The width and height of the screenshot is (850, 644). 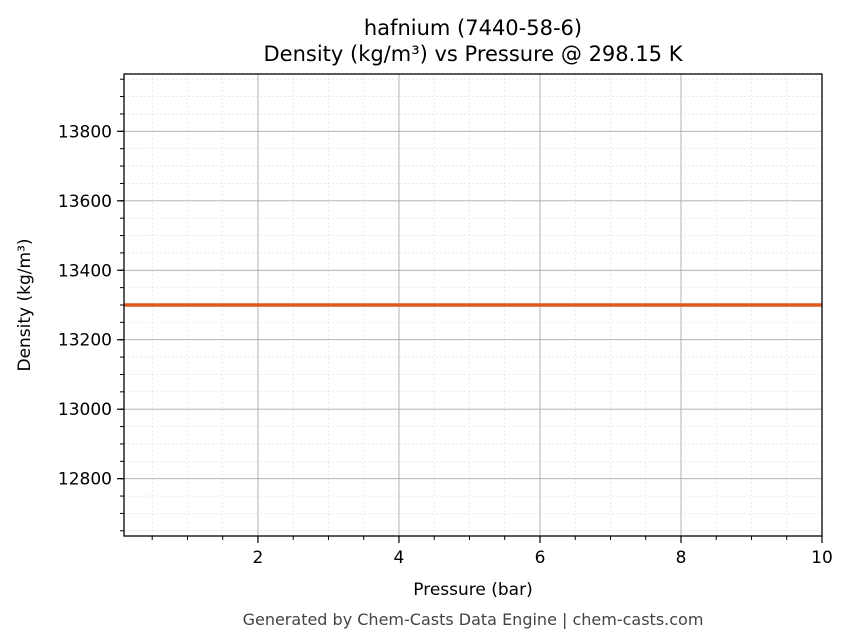 I want to click on x-tick-label: 6, so click(x=540, y=558).